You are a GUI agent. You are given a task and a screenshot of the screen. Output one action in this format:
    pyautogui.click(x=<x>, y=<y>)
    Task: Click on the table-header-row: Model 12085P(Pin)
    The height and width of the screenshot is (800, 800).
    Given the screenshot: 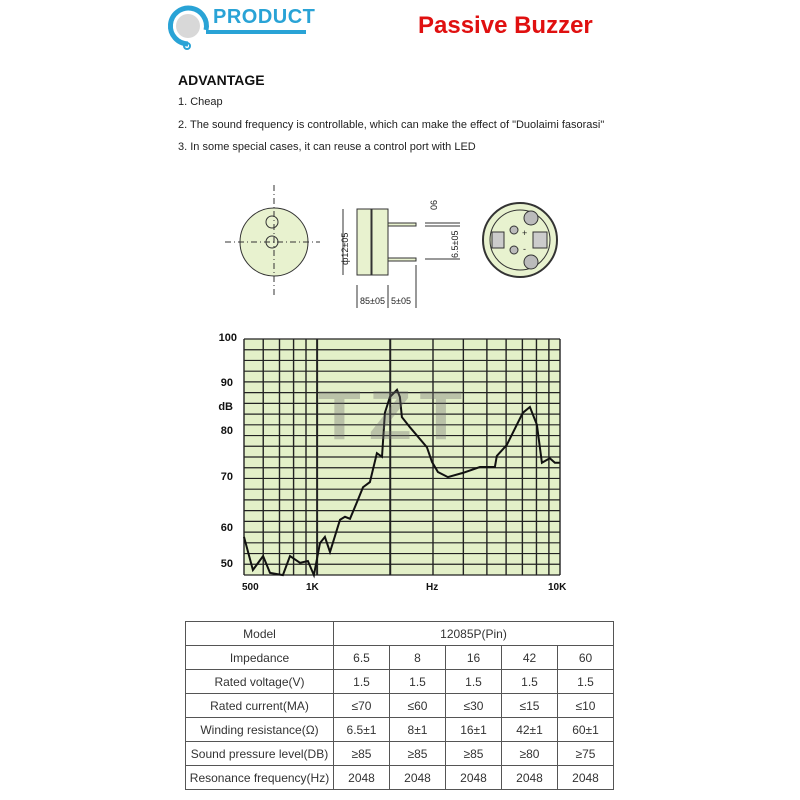 What is the action you would take?
    pyautogui.click(x=399, y=633)
    